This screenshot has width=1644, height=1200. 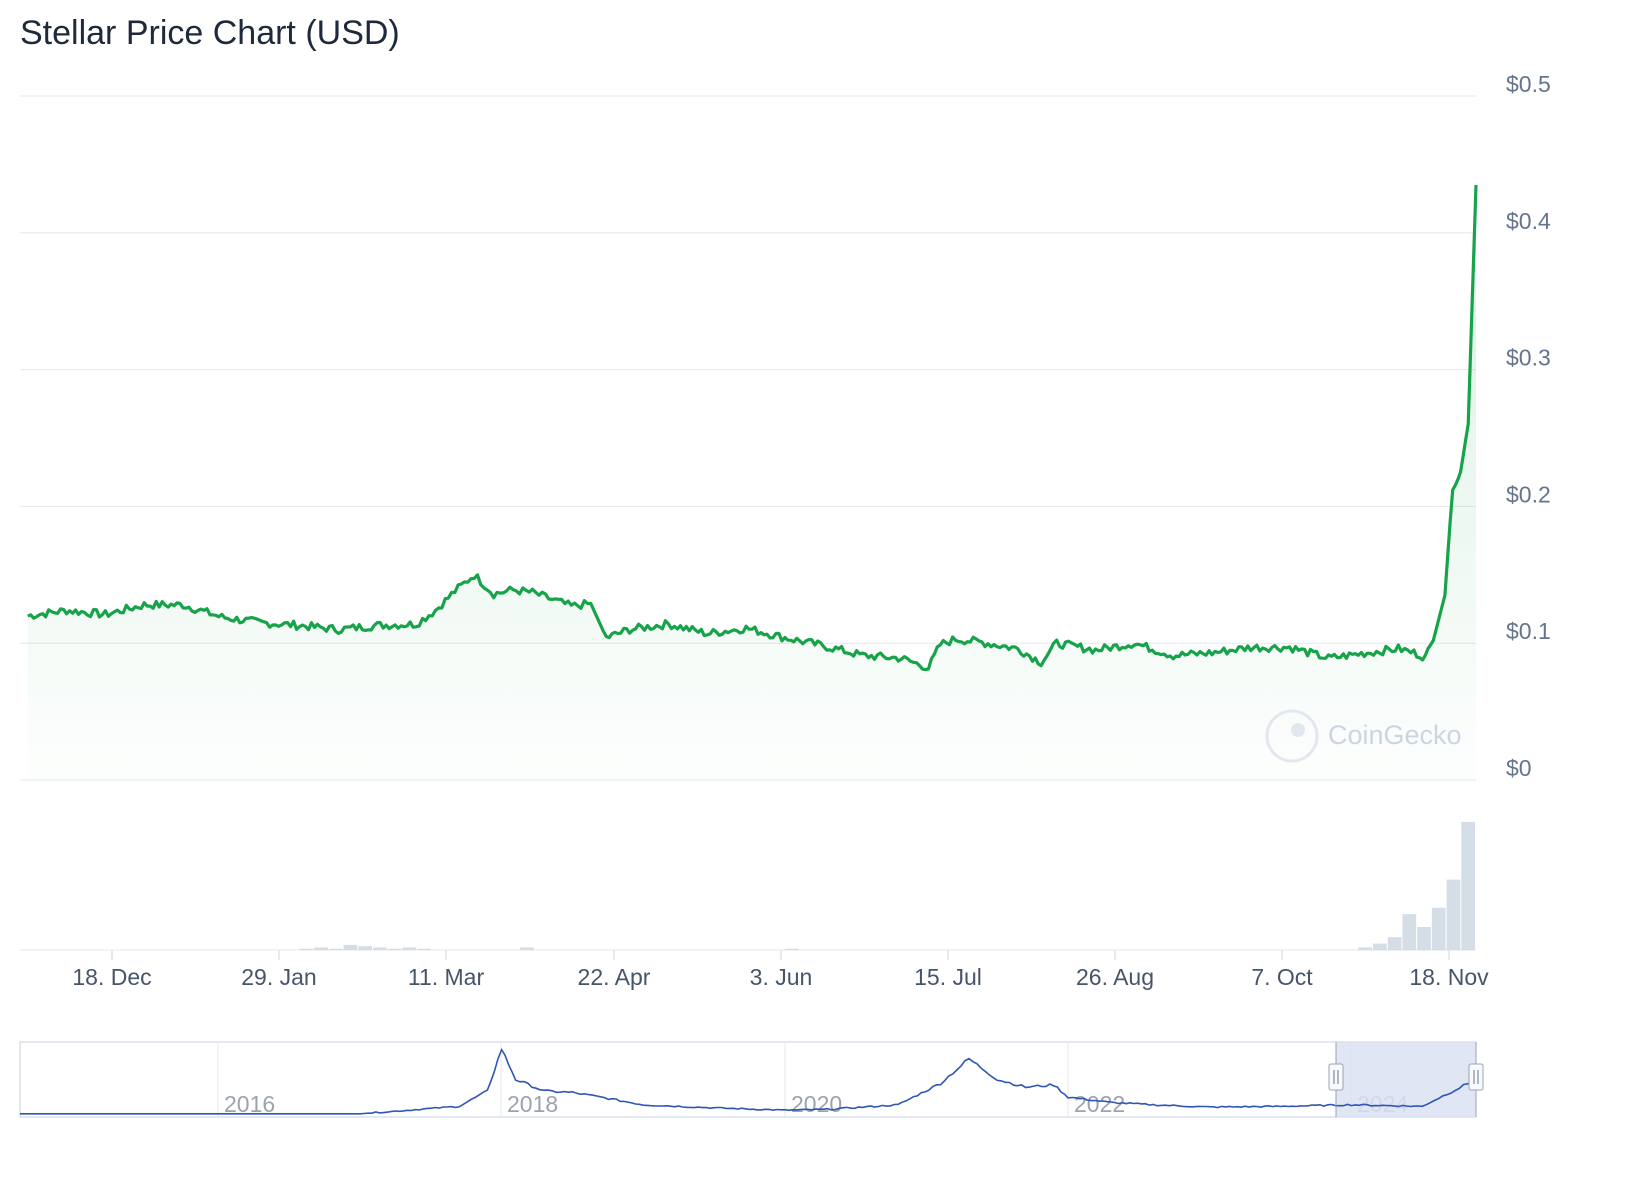 What do you see at coordinates (1336, 1077) in the screenshot?
I see `navigator-handle-left` at bounding box center [1336, 1077].